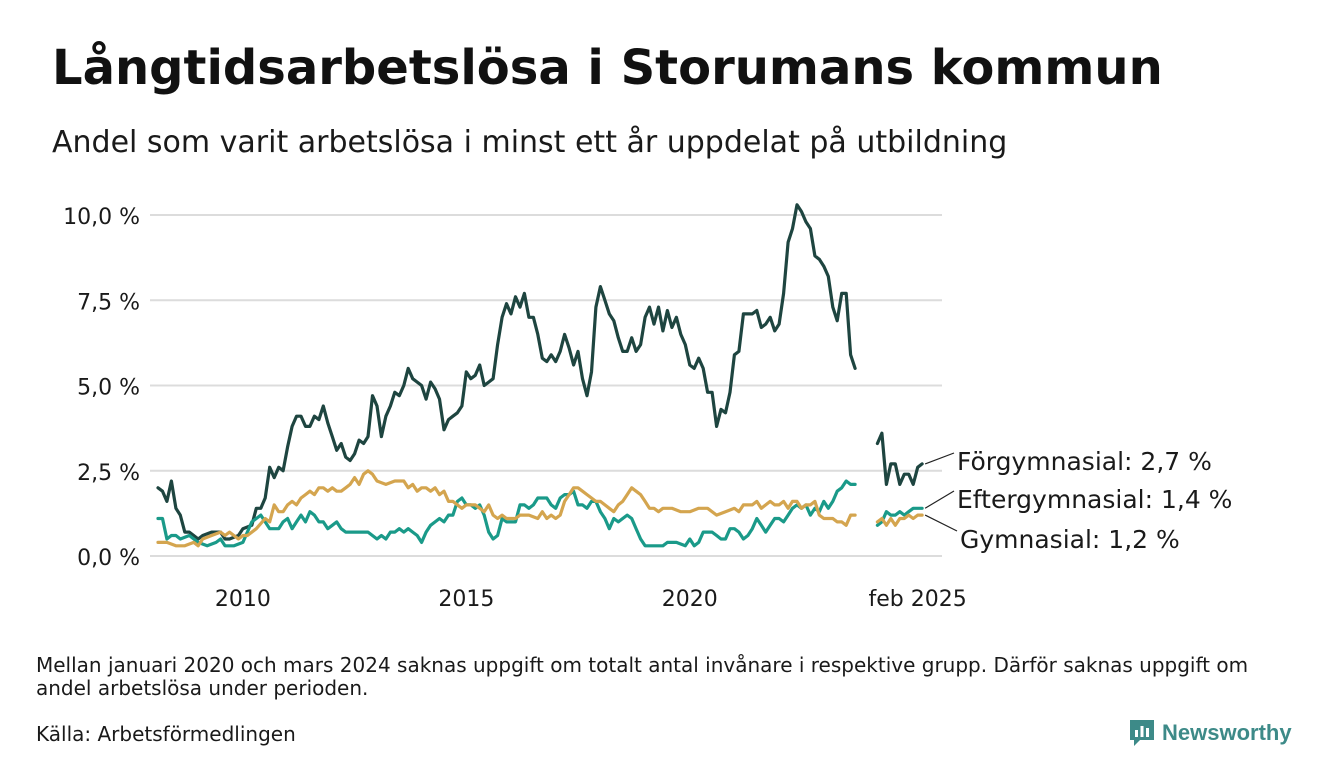 This screenshot has width=1340, height=780. What do you see at coordinates (101, 217) in the screenshot?
I see `y-tick-label: 10,0 %` at bounding box center [101, 217].